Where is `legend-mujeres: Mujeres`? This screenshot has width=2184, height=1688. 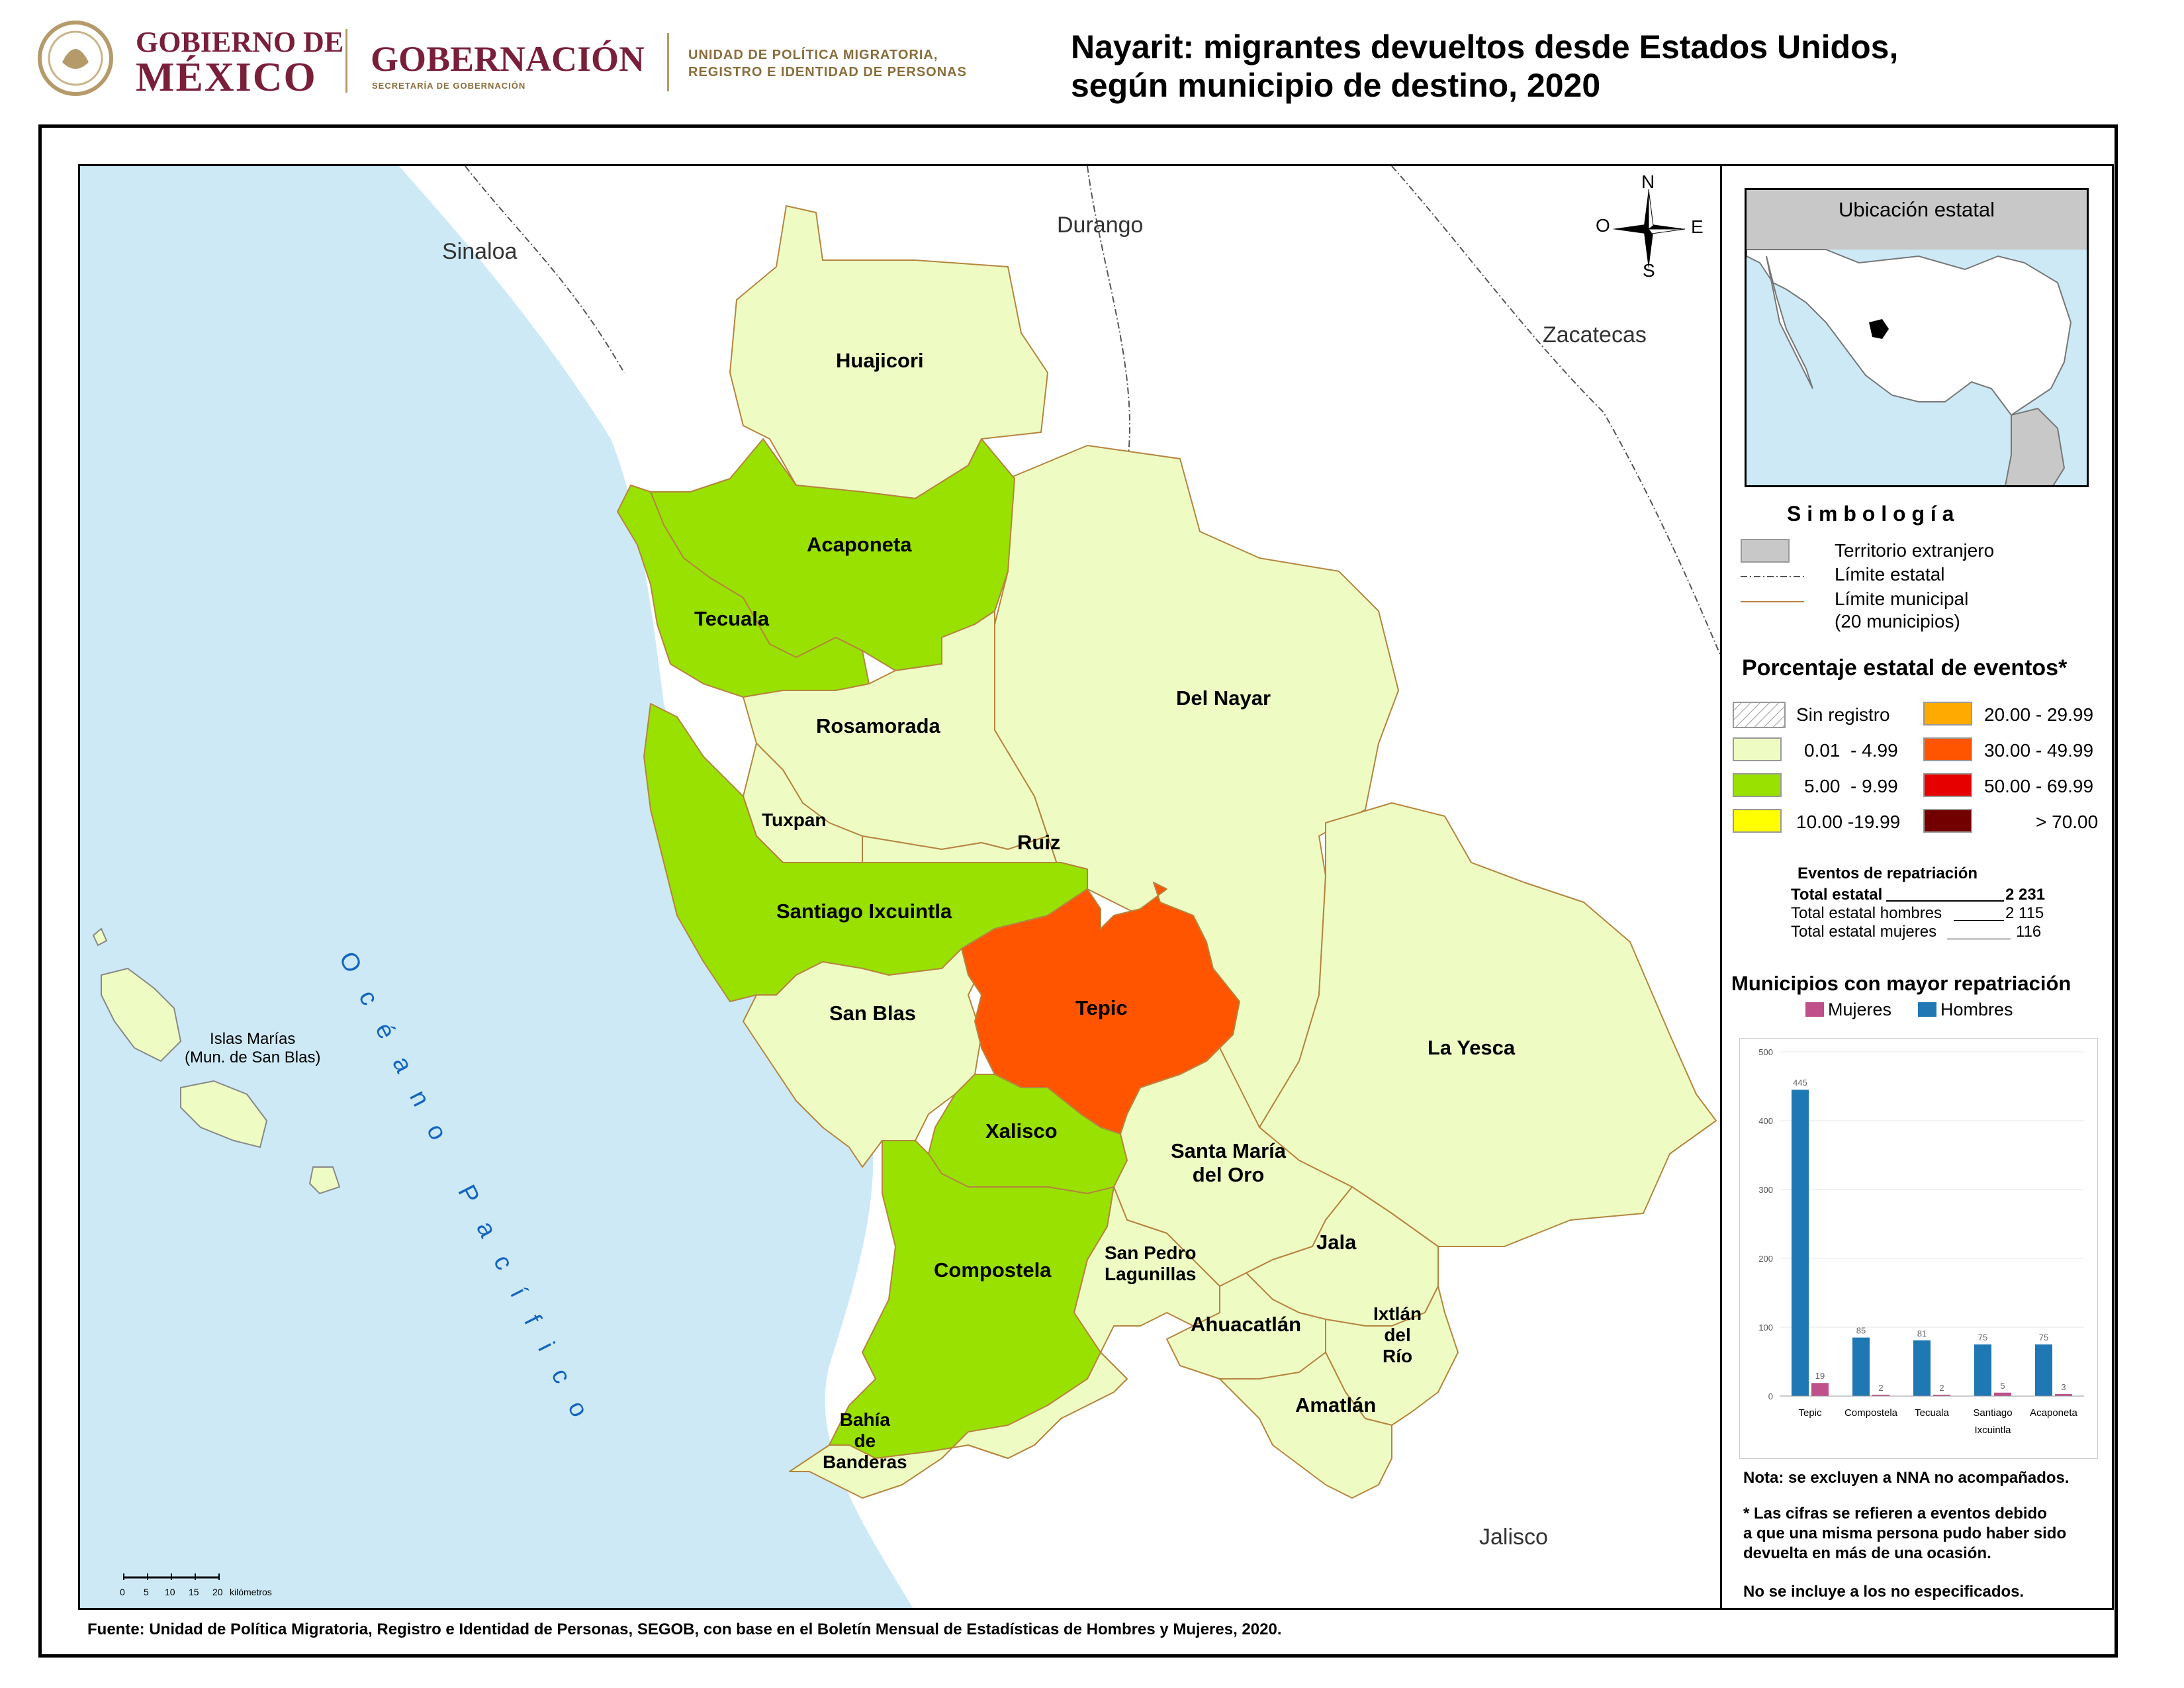
legend-mujeres: Mujeres is located at coordinates (1860, 1009).